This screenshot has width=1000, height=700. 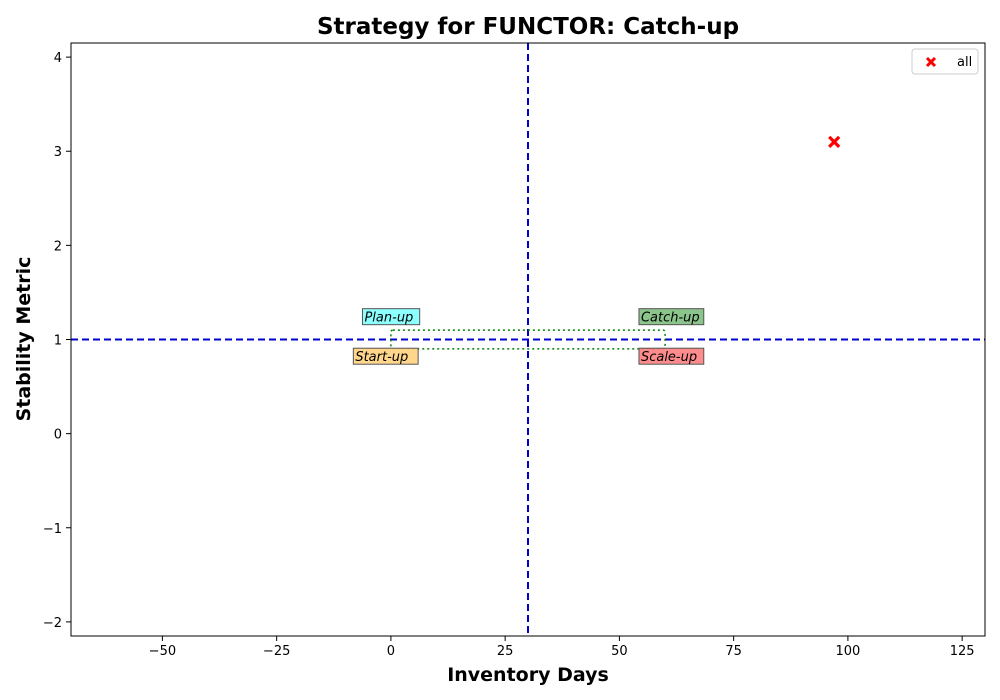 I want to click on x-tick-label: −50, so click(x=162, y=651).